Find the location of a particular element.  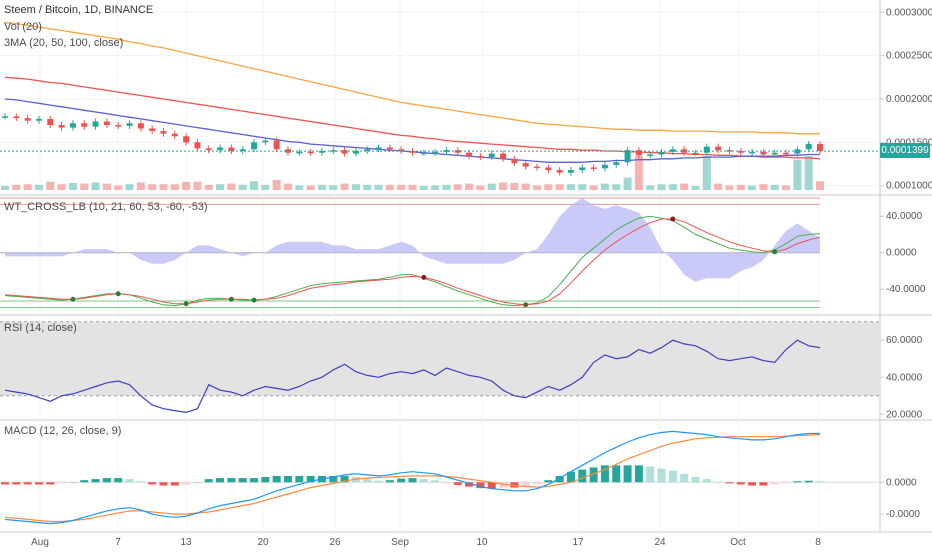

x-axis-label: 10 is located at coordinates (482, 542).